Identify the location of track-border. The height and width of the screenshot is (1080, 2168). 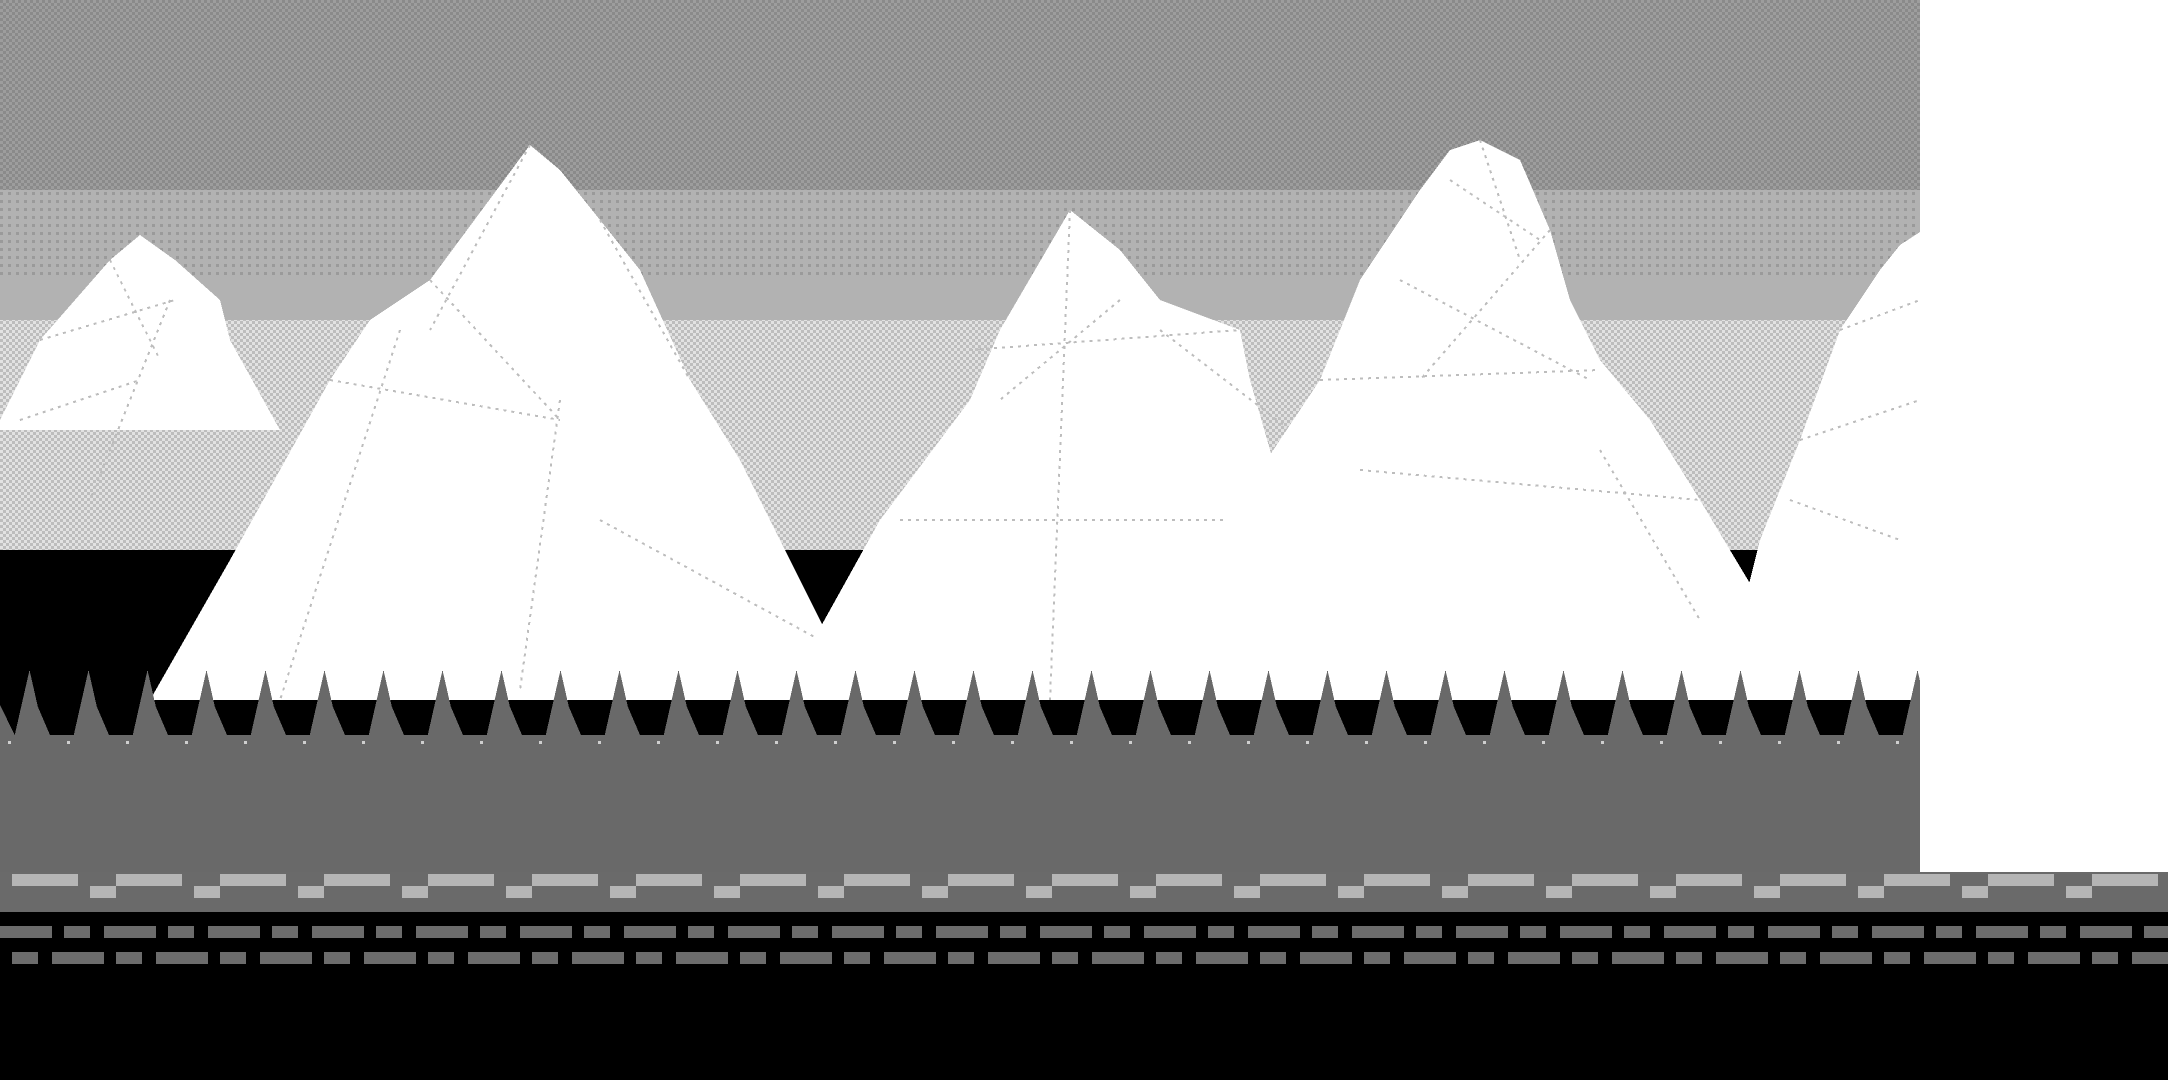
(1084, 892).